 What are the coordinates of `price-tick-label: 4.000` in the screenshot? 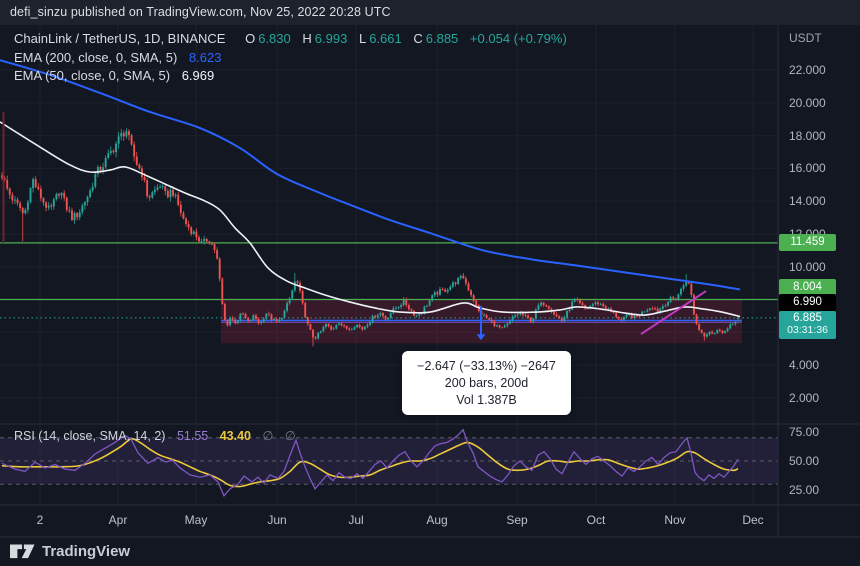 It's located at (804, 365).